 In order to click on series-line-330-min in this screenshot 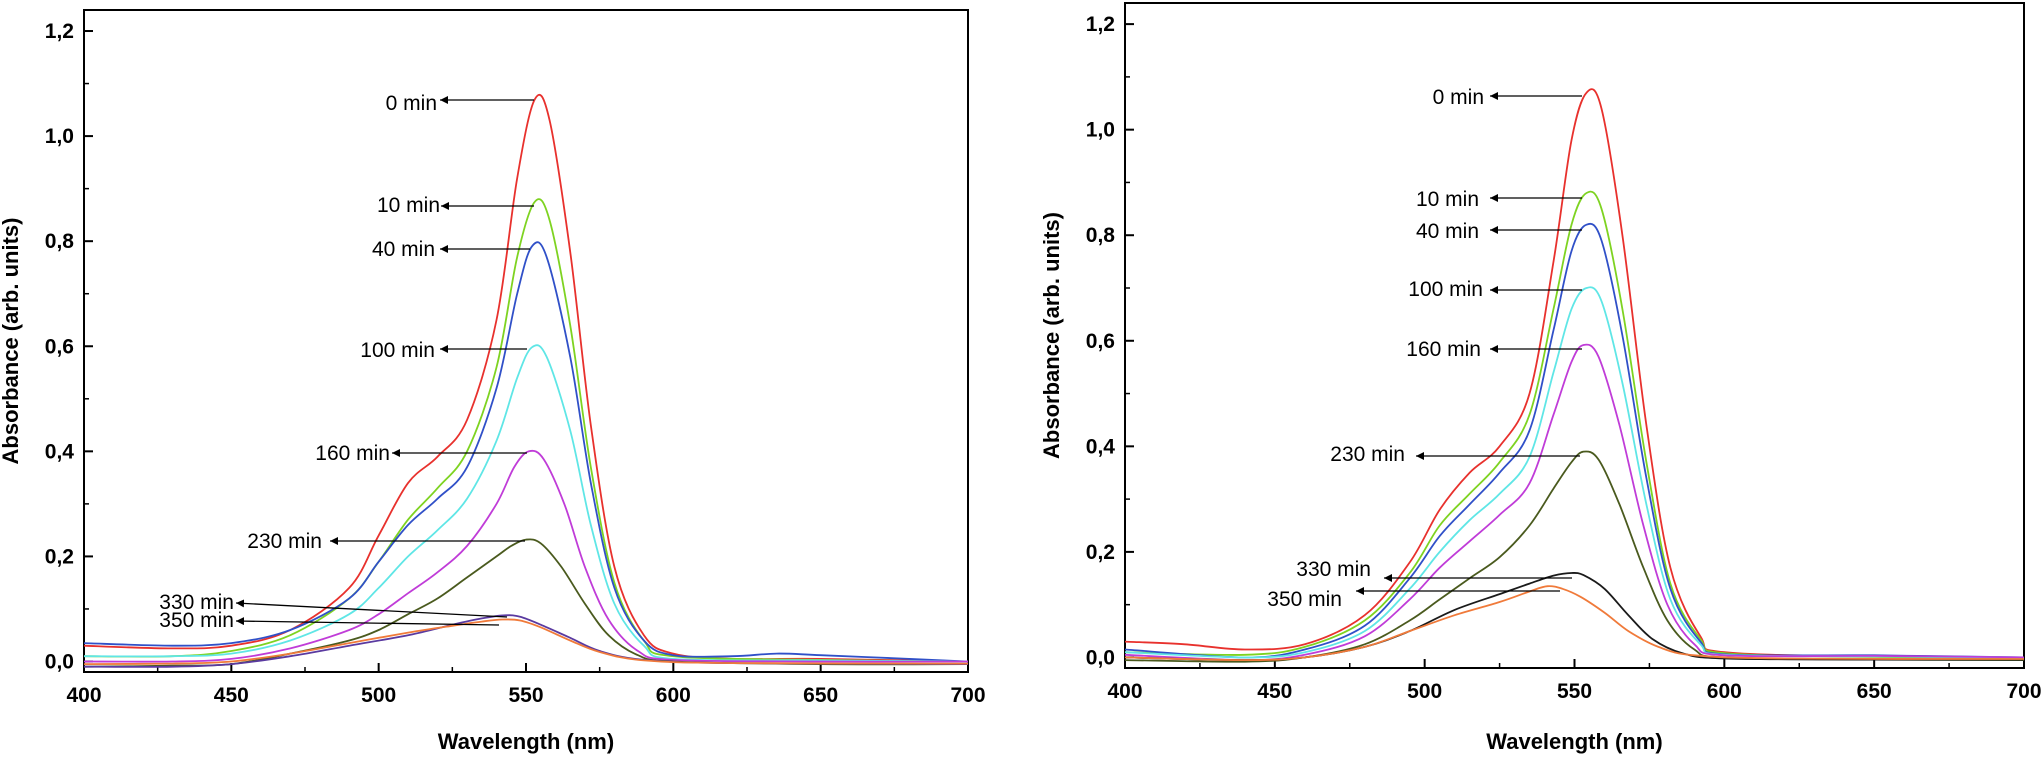, I will do `click(1574, 617)`.